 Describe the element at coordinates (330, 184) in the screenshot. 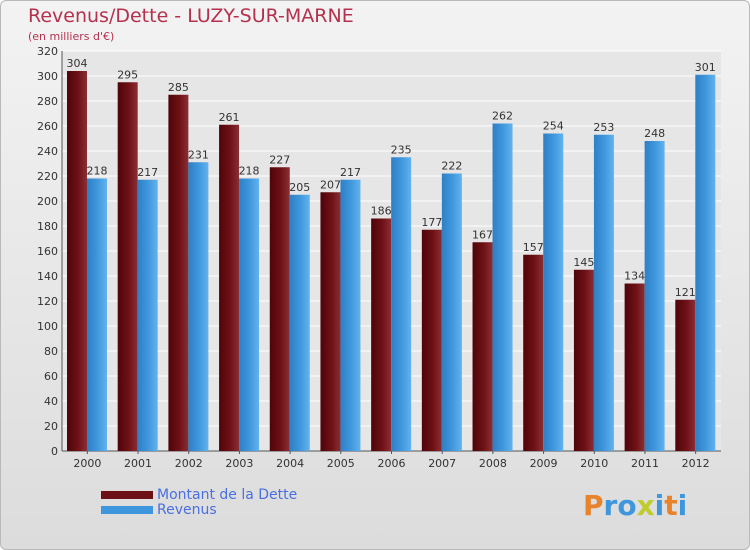

I see `data-label-dette: 207` at that location.